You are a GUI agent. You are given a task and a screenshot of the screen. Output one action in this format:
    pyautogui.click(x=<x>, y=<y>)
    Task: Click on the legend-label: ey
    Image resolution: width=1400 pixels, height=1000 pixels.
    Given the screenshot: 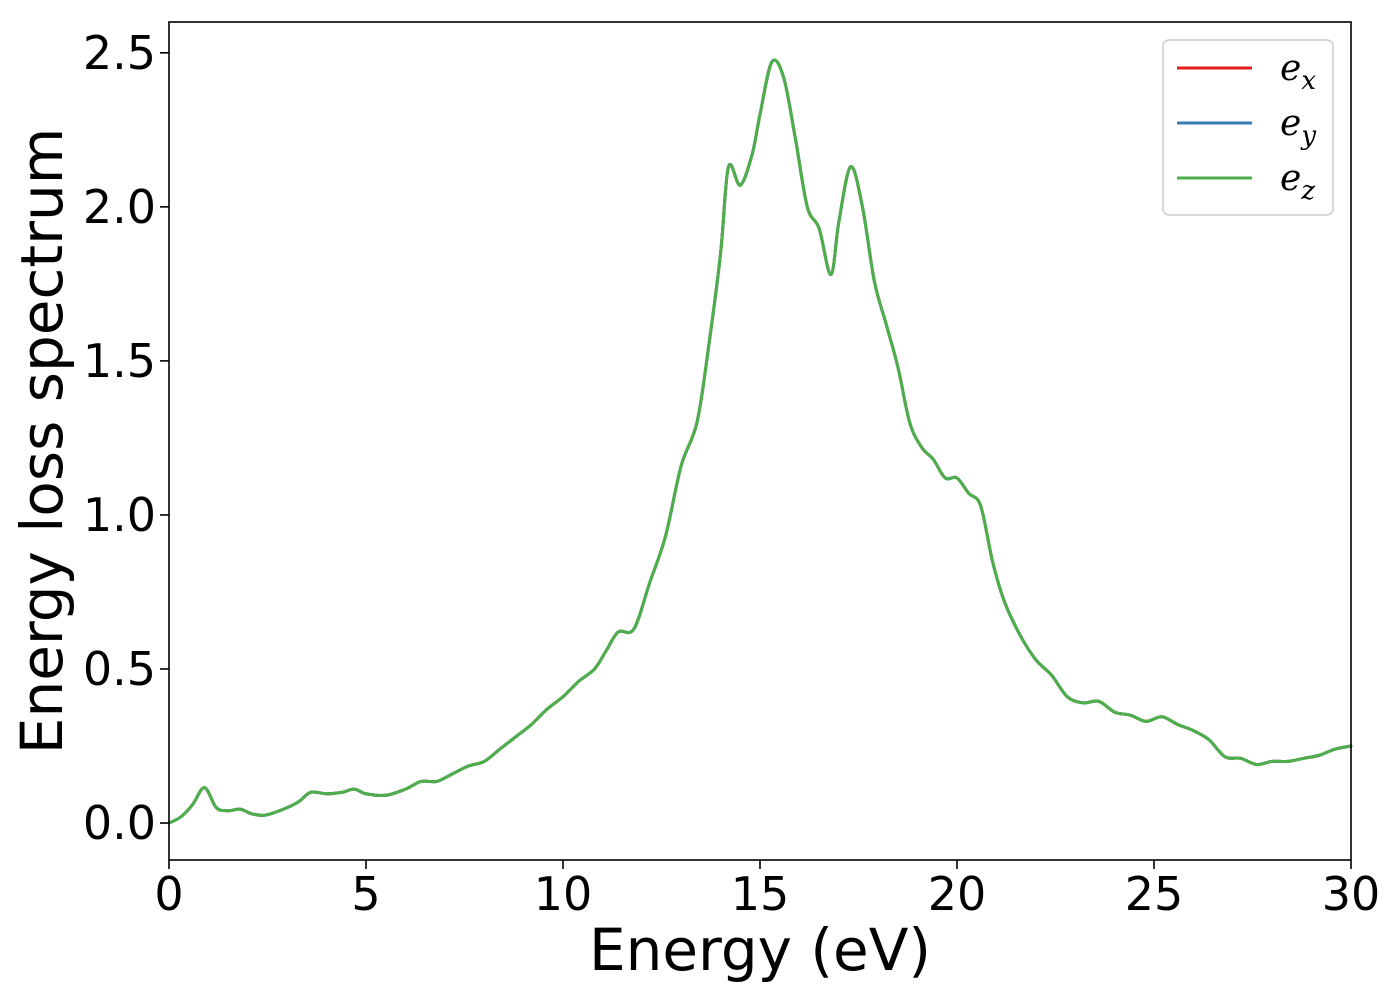 What is the action you would take?
    pyautogui.click(x=1298, y=127)
    